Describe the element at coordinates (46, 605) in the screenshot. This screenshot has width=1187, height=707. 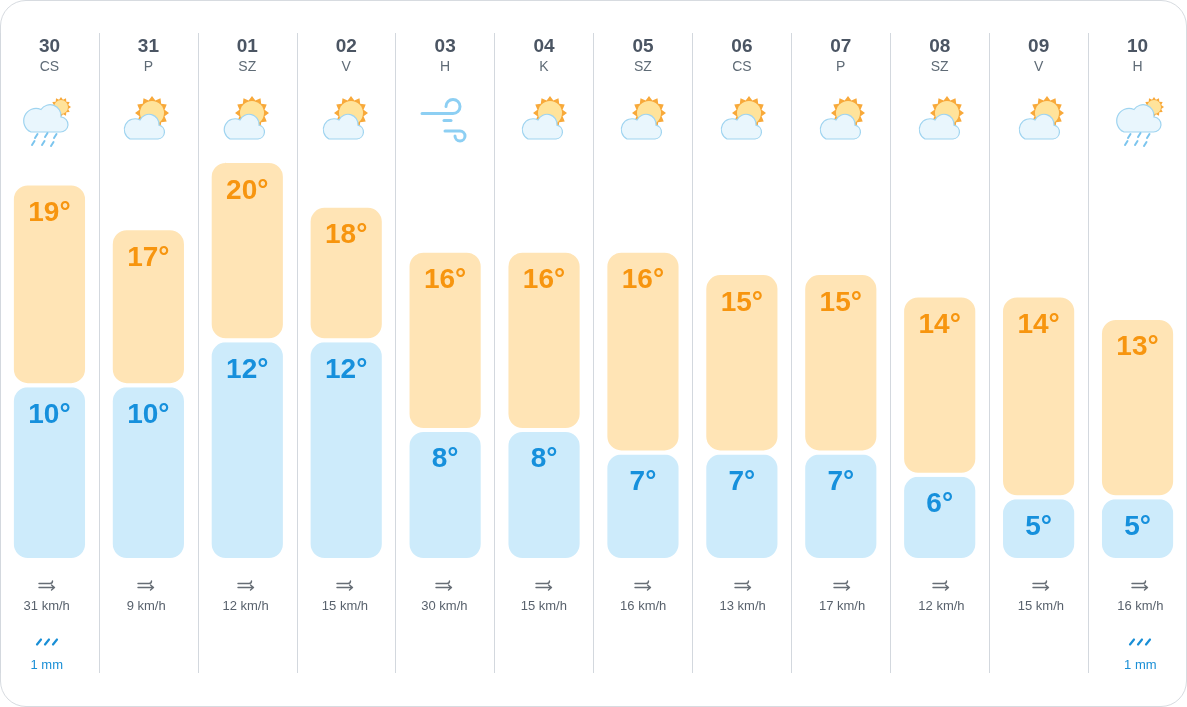
I see `text: 31 km/h` at that location.